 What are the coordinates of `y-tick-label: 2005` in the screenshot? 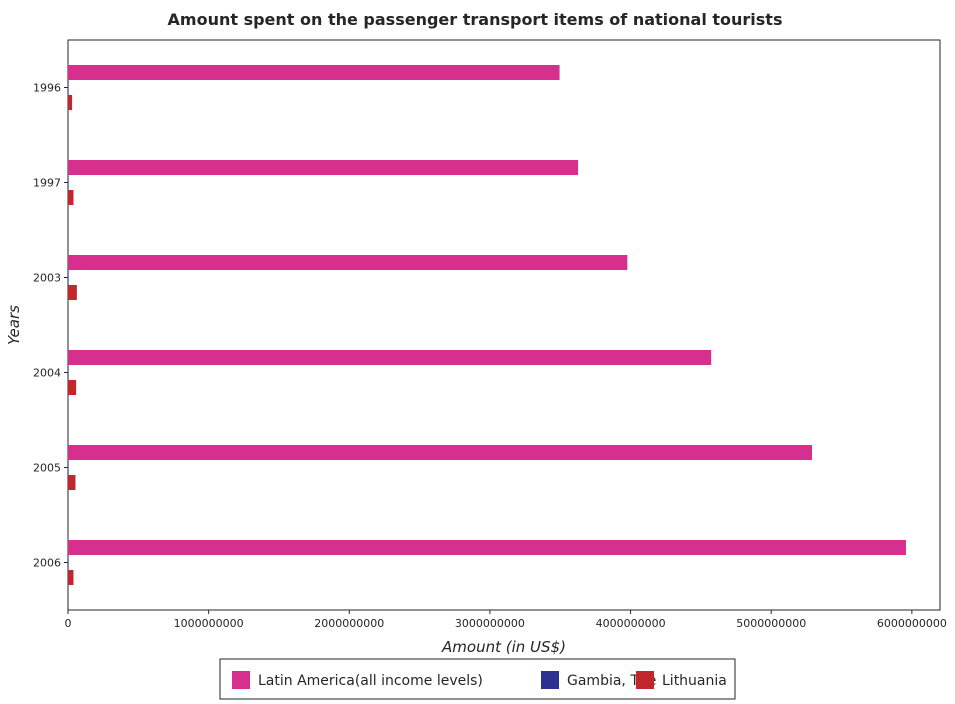 It's located at (47, 468).